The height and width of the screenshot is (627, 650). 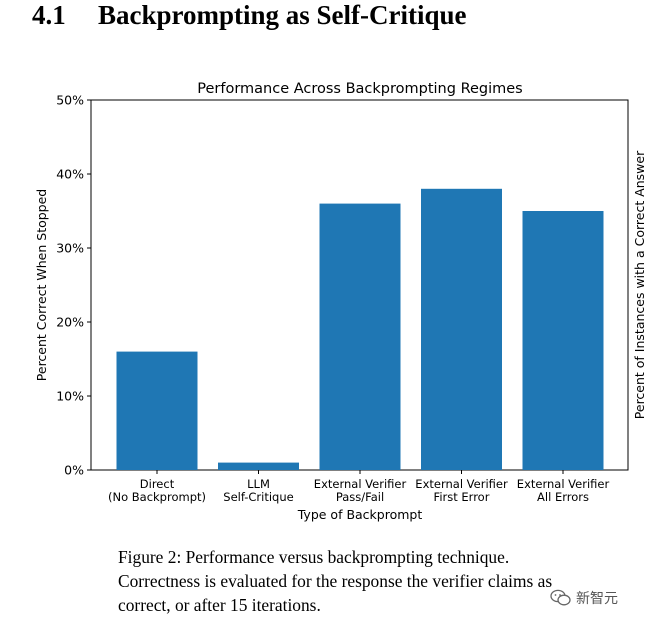 What do you see at coordinates (70, 396) in the screenshot?
I see `y-tick-label: 10%` at bounding box center [70, 396].